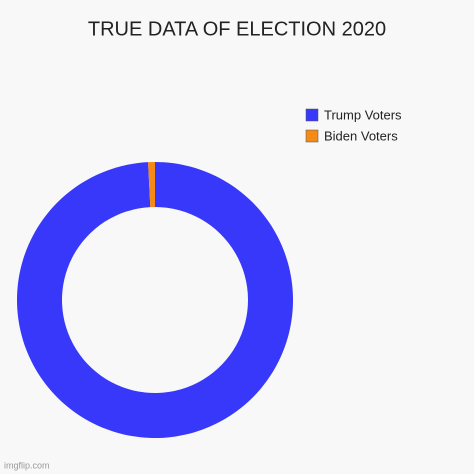 This screenshot has height=474, width=474. What do you see at coordinates (361, 135) in the screenshot?
I see `legend-label: Biden Voters` at bounding box center [361, 135].